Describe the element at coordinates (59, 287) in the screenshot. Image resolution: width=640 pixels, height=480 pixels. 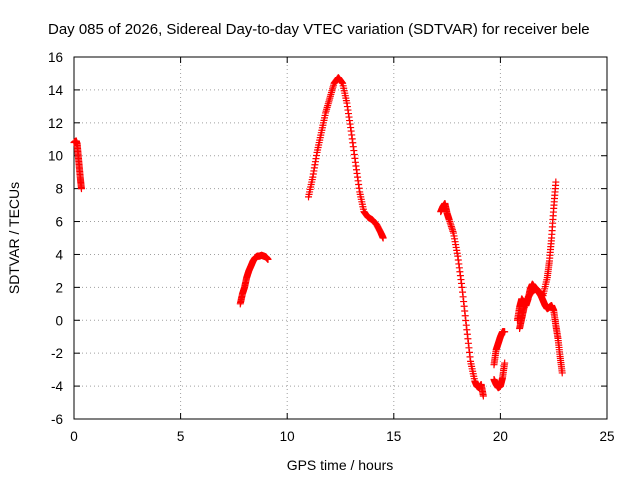
I see `y-tick-label: 2` at that location.